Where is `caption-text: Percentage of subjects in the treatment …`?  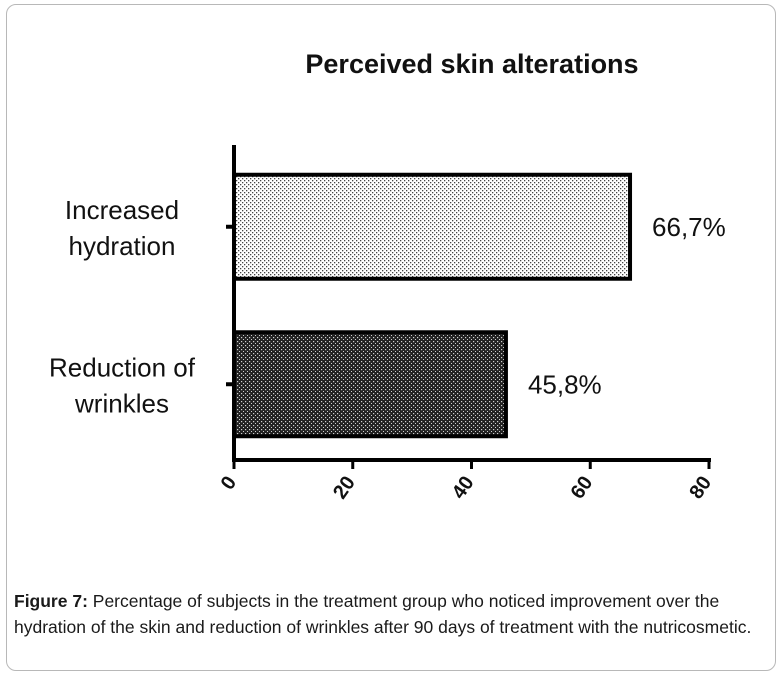 caption-text: Percentage of subjects in the treatment … is located at coordinates (383, 614).